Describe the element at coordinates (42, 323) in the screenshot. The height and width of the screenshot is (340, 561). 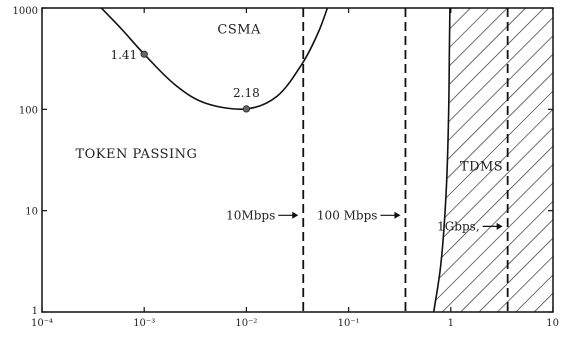
I see `x-tick-label: 10⁻⁴` at that location.